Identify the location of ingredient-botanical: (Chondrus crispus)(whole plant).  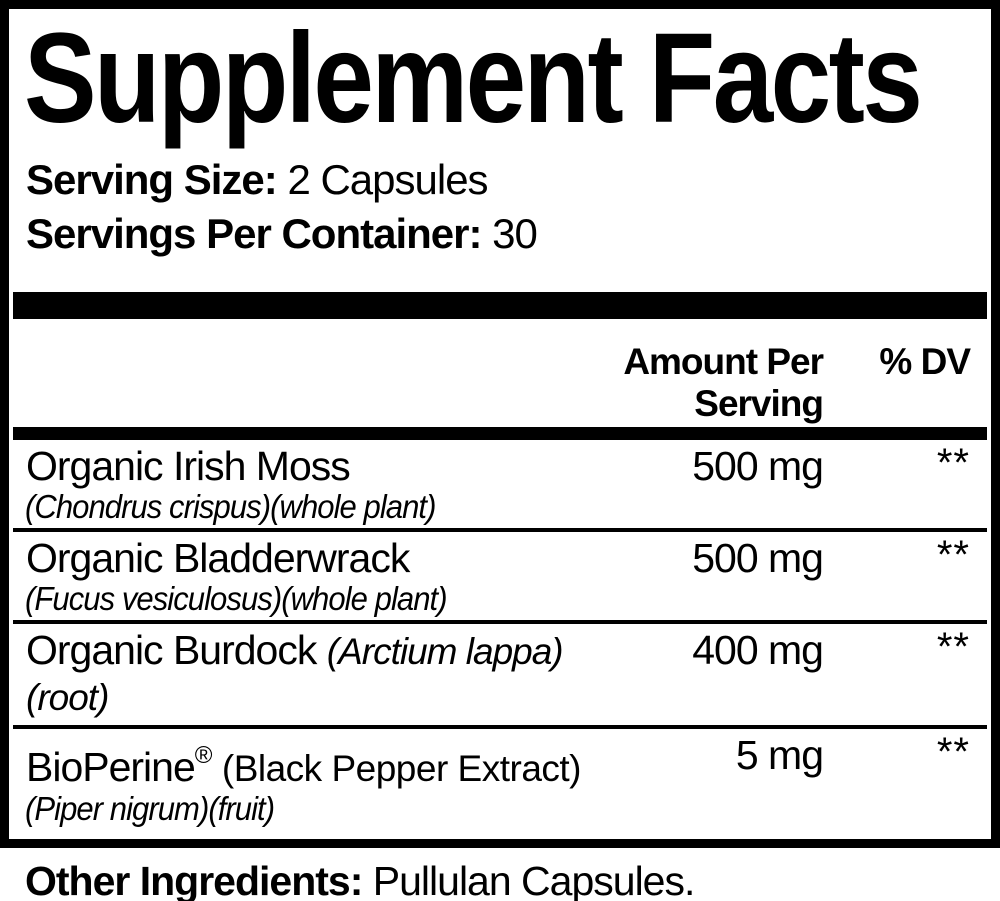
(230, 507).